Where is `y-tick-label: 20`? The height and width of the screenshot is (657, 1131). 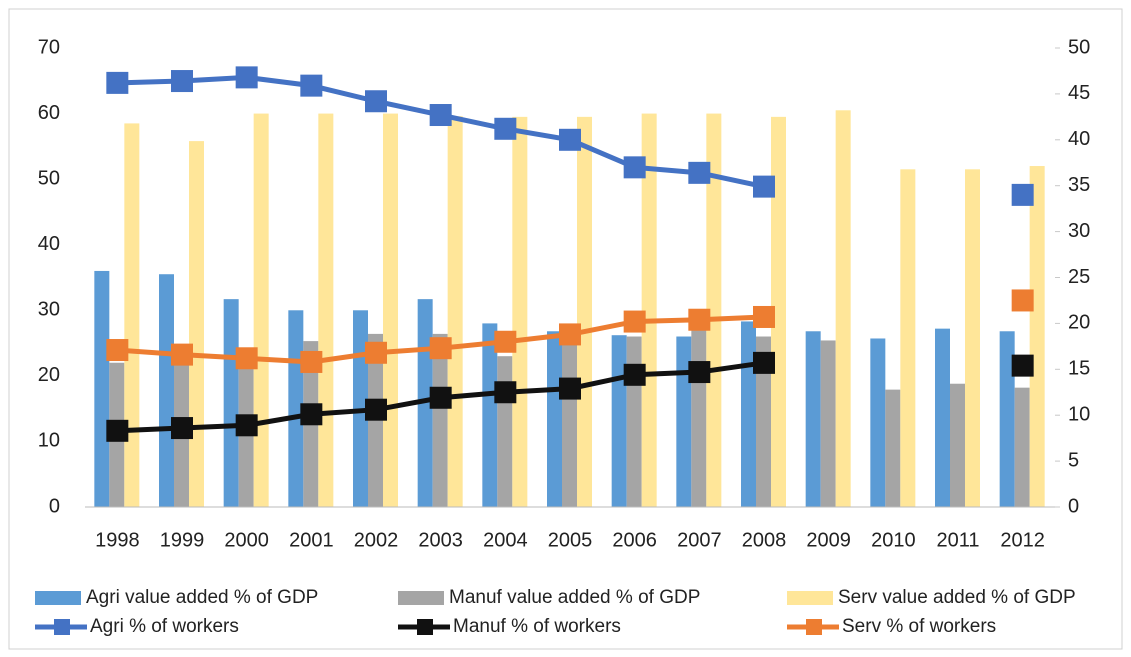
y-tick-label: 20 is located at coordinates (49, 375).